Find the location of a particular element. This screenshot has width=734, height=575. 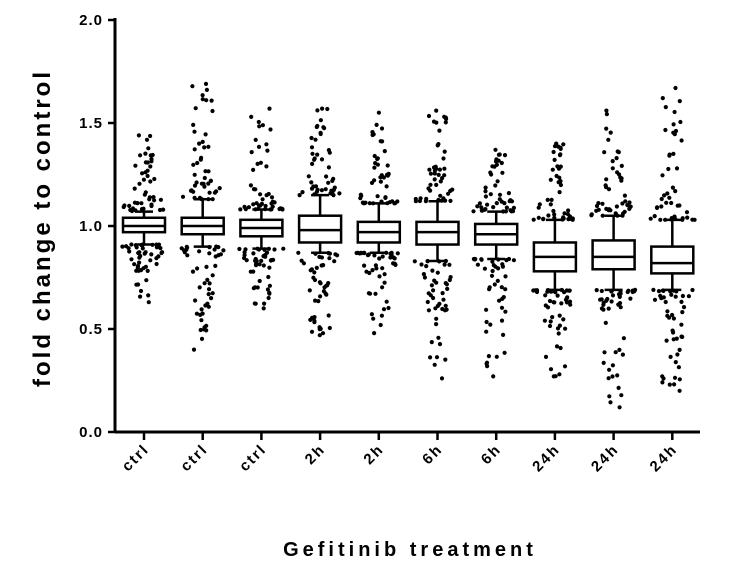

x-axis-title: Gefitinib treatment is located at coordinates (410, 550).